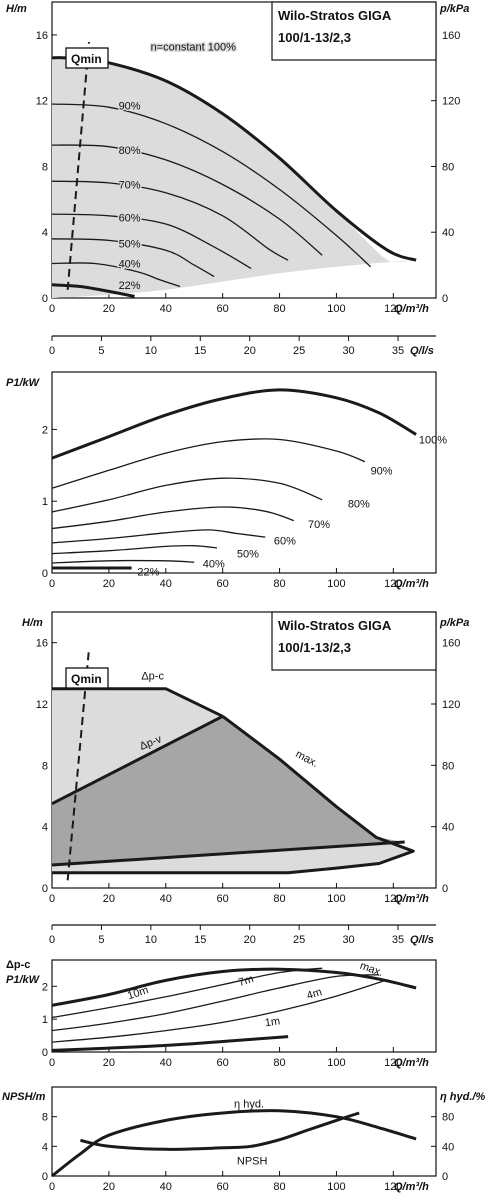 This screenshot has height=1200, width=492. What do you see at coordinates (242, 935) in the screenshot?
I see `ls_axis2-axis: 0 5 10 15 20 25 30 35 Q/l/s` at bounding box center [242, 935].